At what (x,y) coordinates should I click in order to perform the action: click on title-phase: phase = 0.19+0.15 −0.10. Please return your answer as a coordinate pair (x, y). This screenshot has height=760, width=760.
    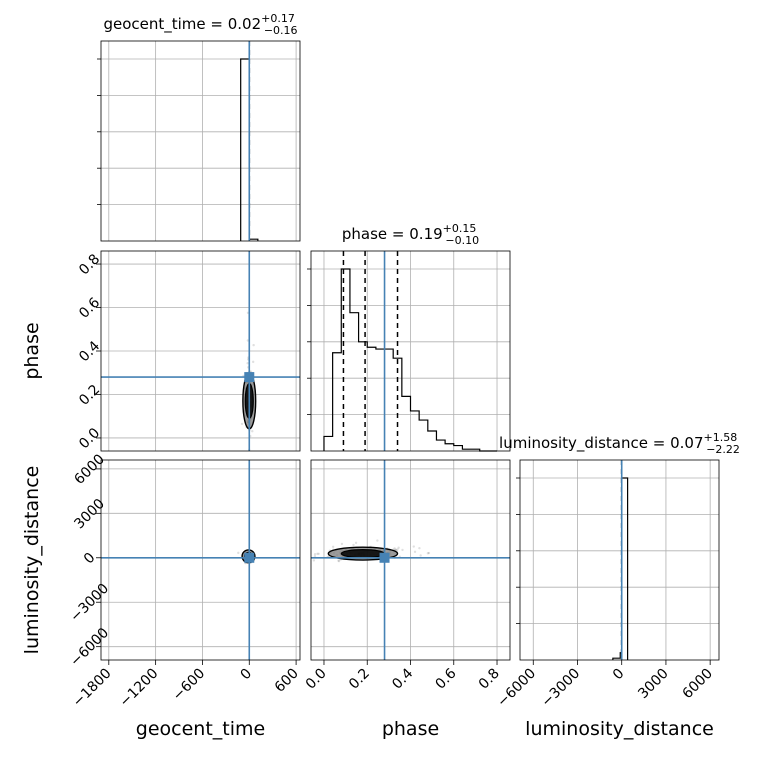
    Looking at the image, I should click on (410, 234).